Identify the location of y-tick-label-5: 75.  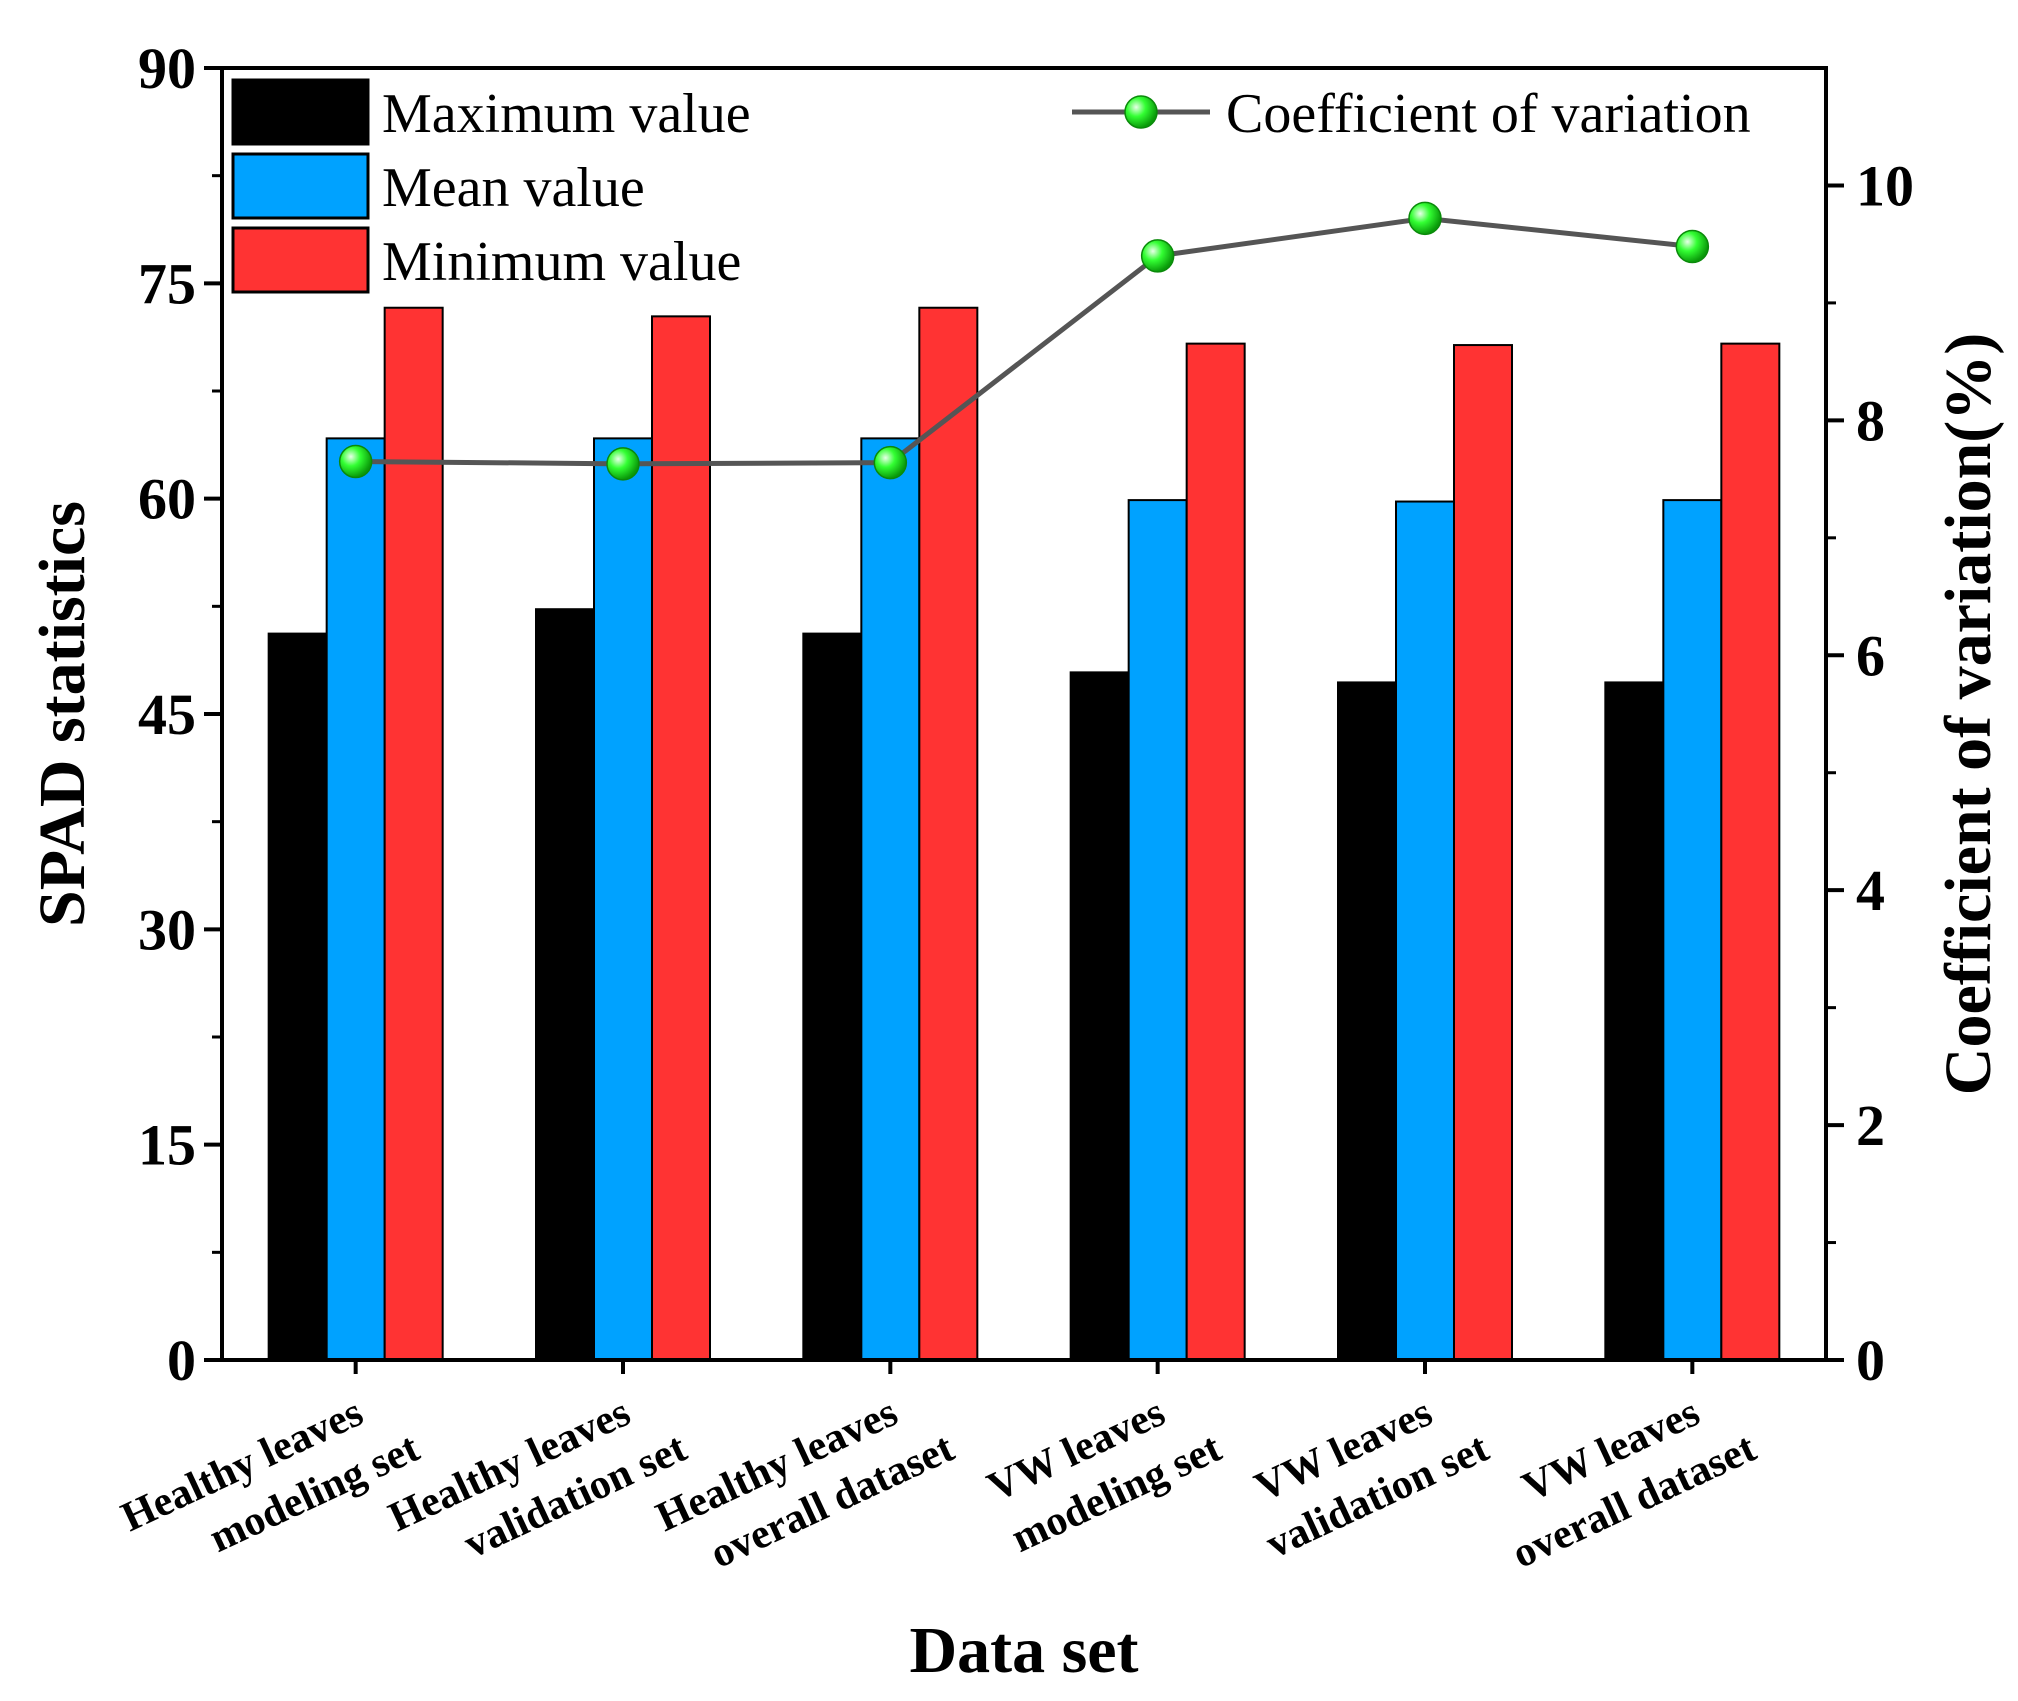
(167, 283).